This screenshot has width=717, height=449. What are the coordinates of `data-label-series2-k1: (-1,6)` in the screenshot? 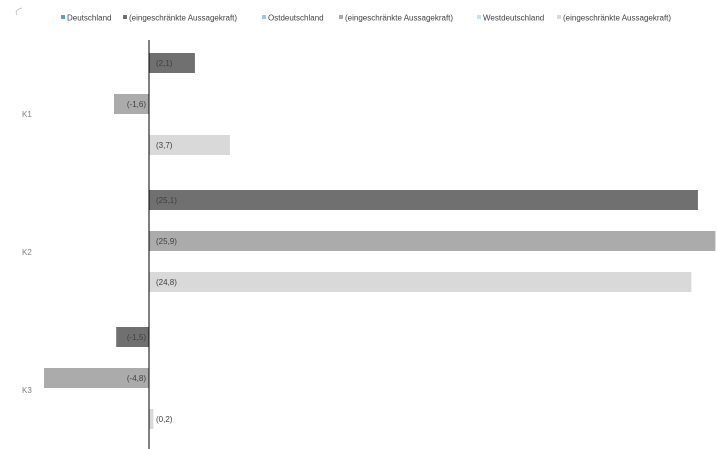 It's located at (136, 104).